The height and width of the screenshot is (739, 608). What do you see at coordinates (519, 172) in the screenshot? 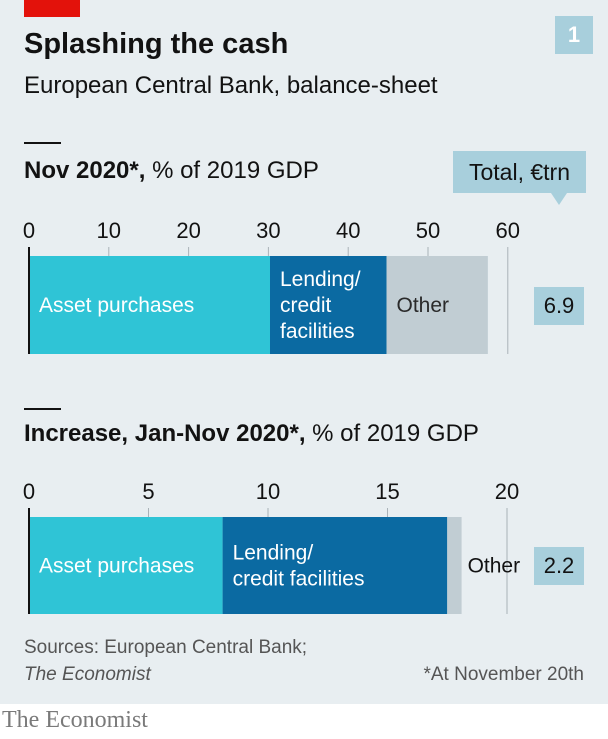
I see `total-label-box: Total, €trn` at bounding box center [519, 172].